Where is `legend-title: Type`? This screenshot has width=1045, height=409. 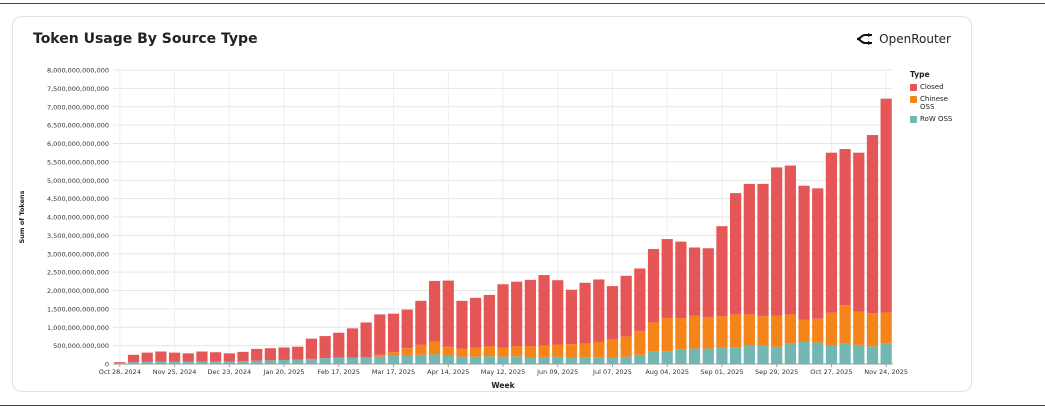
legend-title: Type is located at coordinates (920, 74).